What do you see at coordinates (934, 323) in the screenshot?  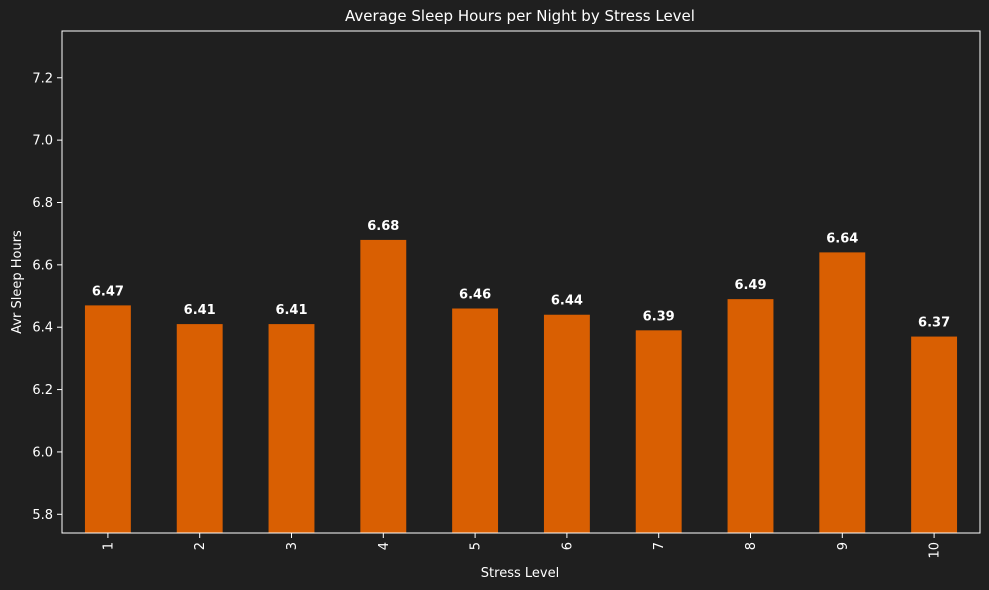 I see `data-label: 6.37` at bounding box center [934, 323].